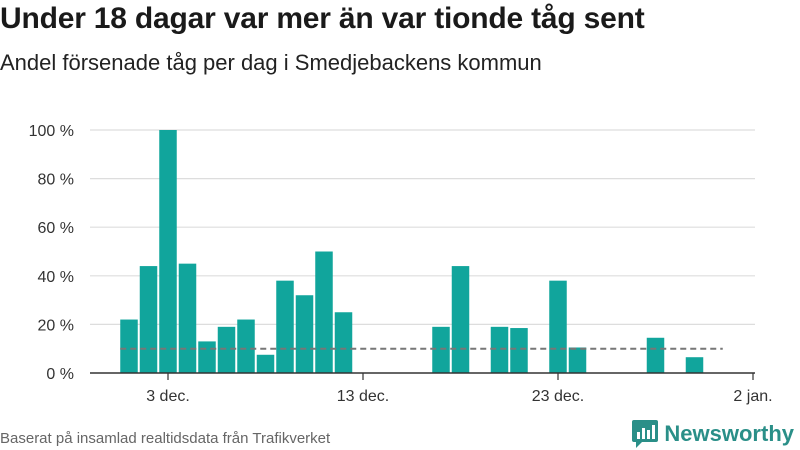  I want to click on y-tick-label: 0 %, so click(60, 374).